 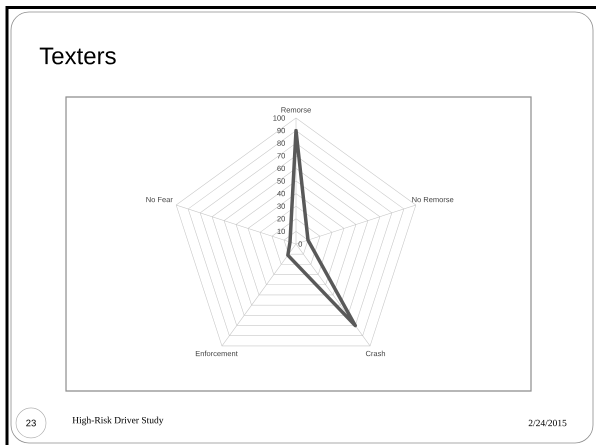 I want to click on text: 2/24/2015, so click(x=547, y=423).